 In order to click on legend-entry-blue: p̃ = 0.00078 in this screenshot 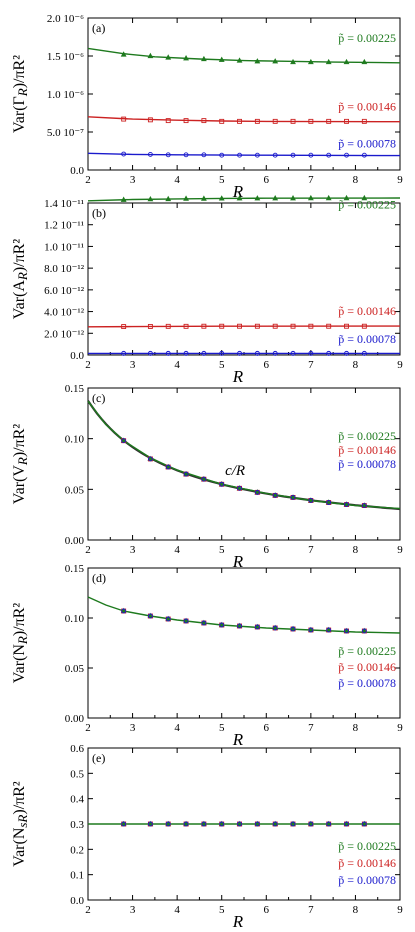, I will do `click(367, 464)`.